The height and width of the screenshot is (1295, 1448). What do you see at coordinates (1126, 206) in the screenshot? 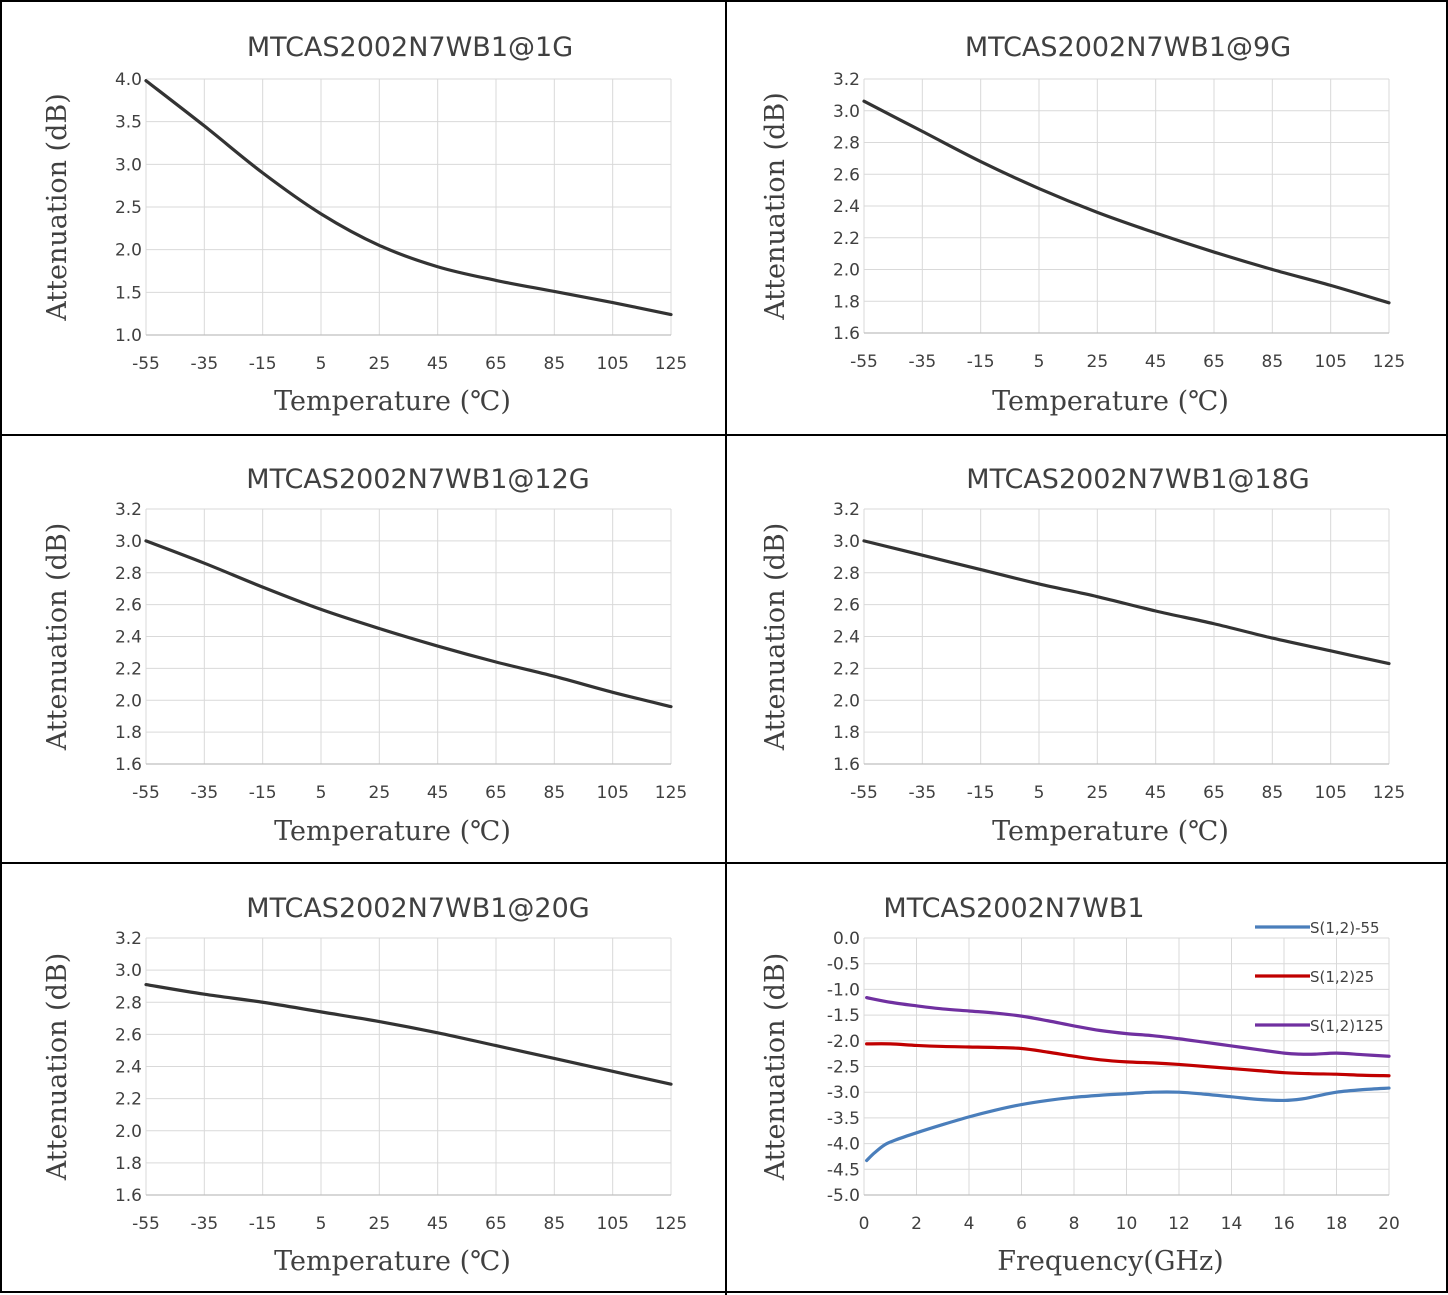
I see `gridlines` at bounding box center [1126, 206].